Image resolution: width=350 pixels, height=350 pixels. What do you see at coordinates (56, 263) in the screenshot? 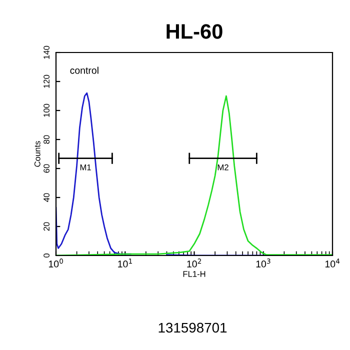
I see `x-tick-label: 10$^{0}$` at bounding box center [56, 263].